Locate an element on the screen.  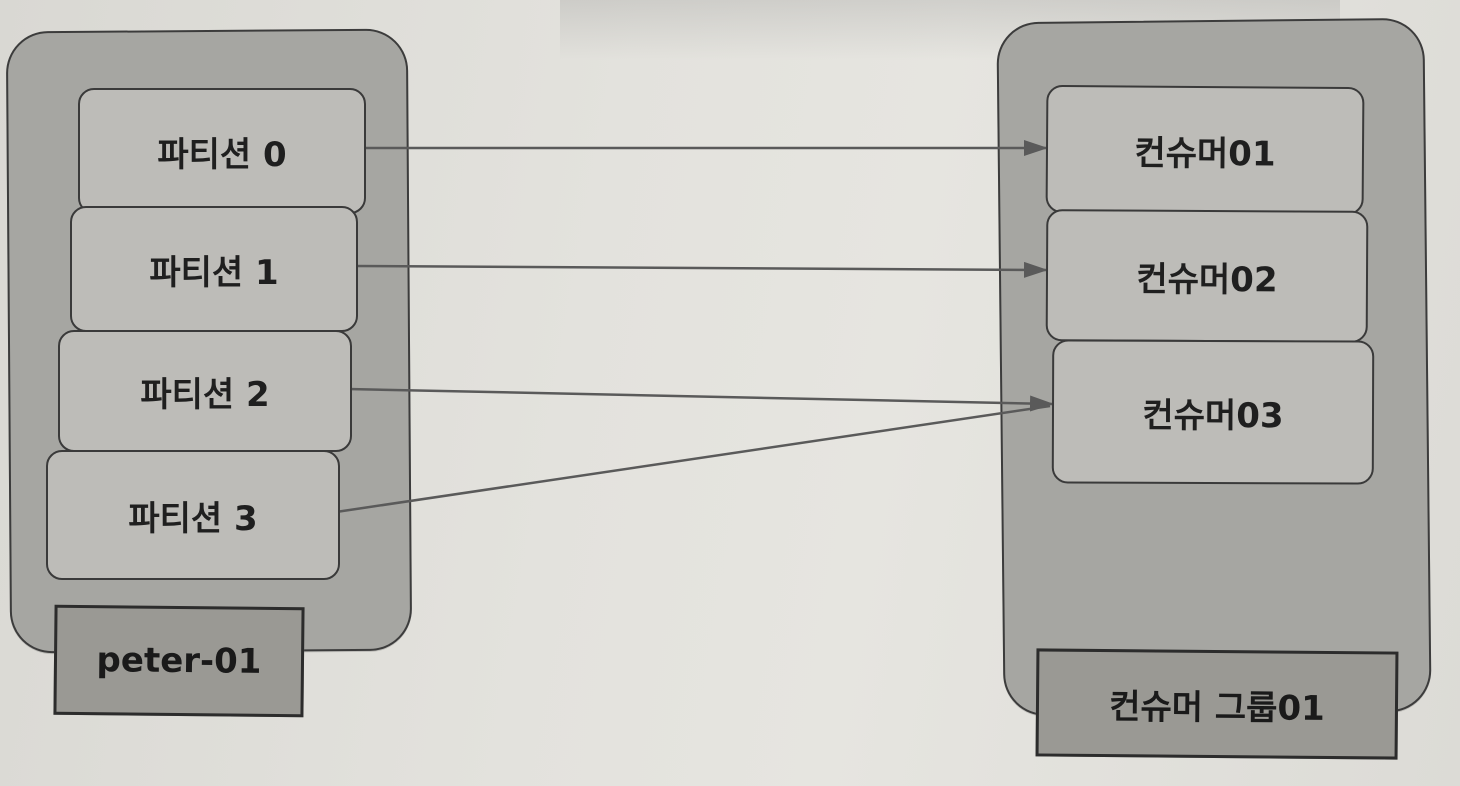
topic-name-text: peter-01 is located at coordinates (179, 661).